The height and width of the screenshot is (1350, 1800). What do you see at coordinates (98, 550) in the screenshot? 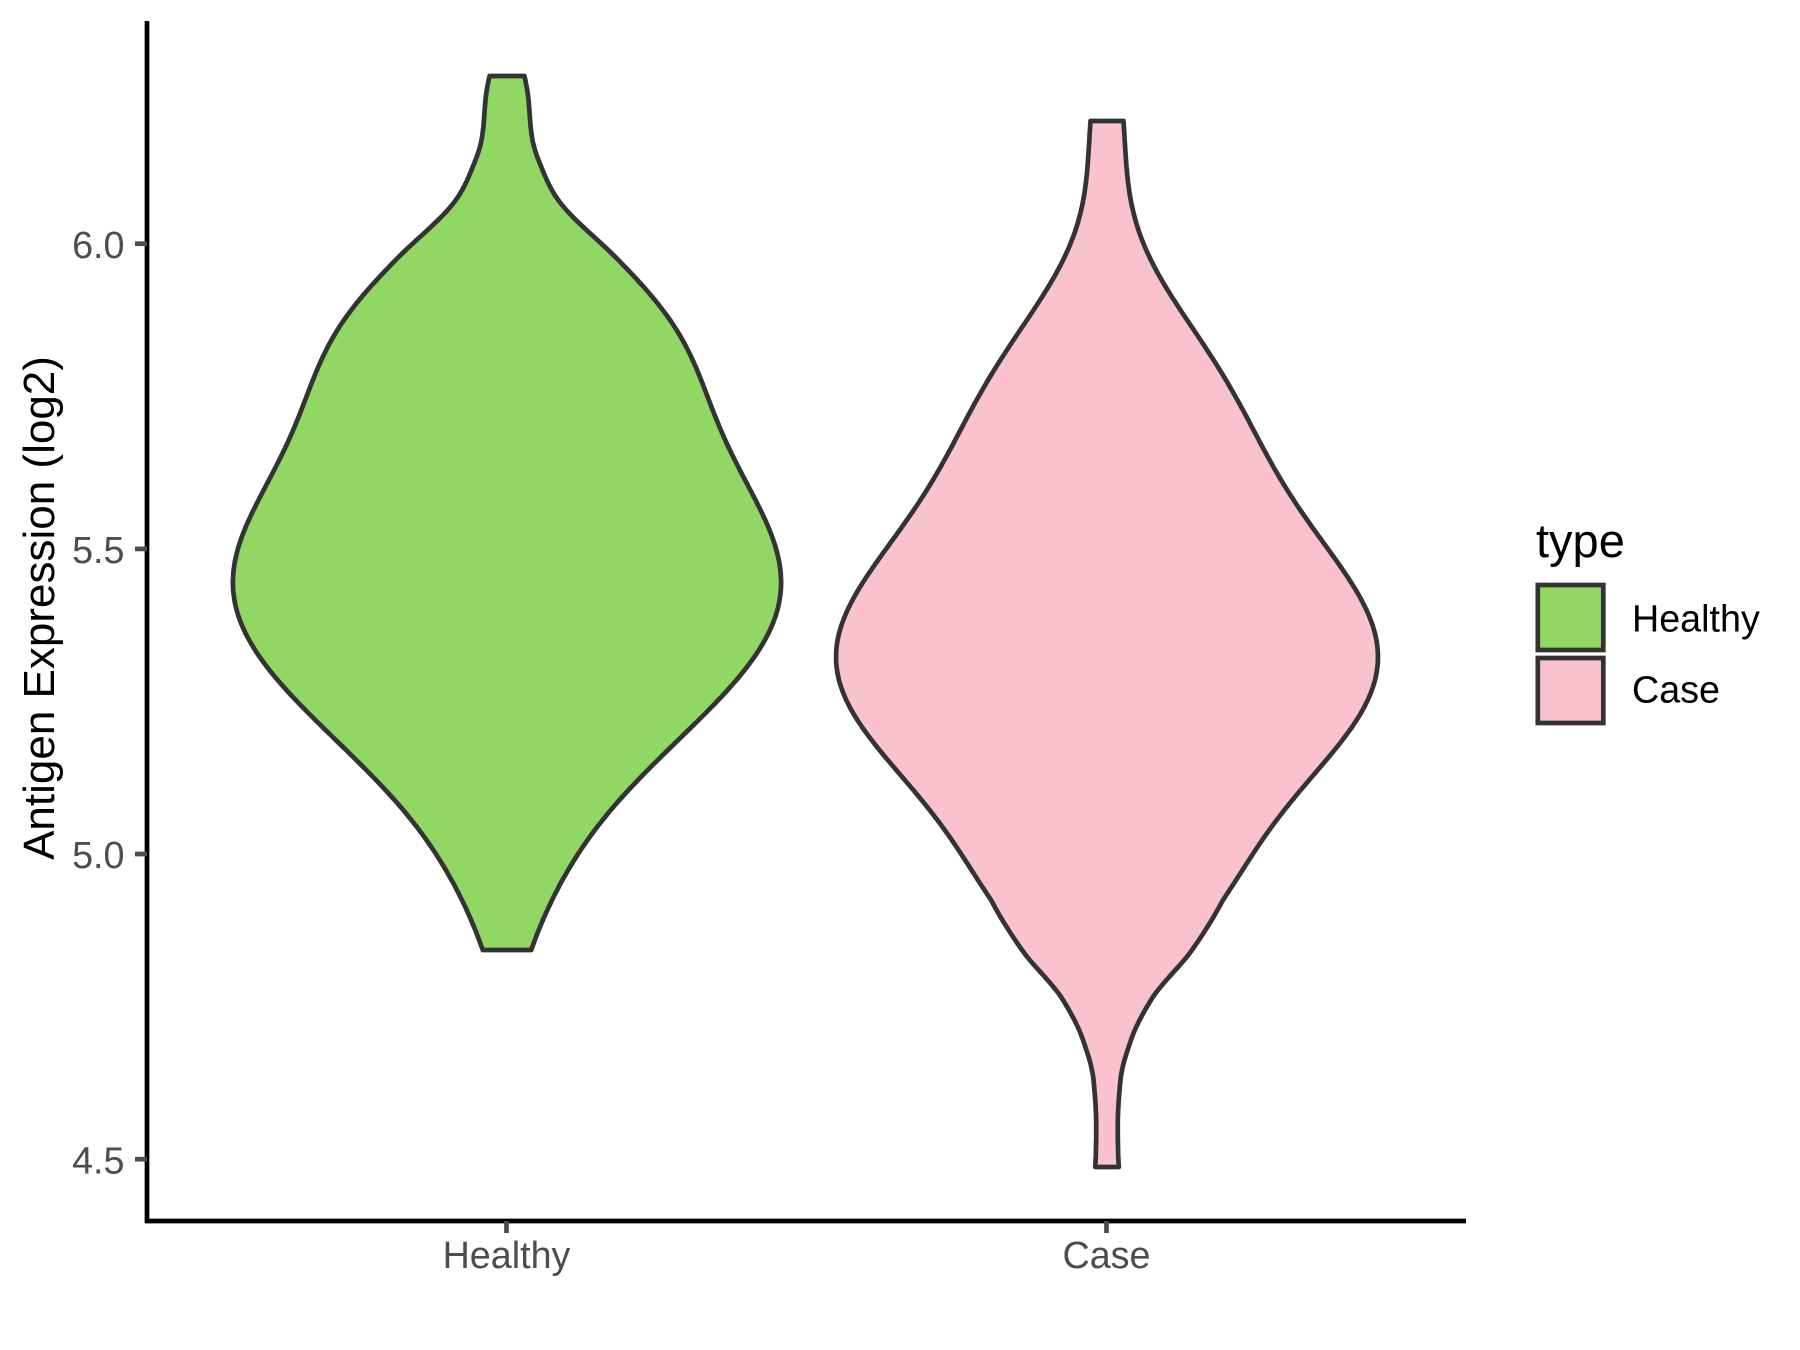
I see `svg-text: 5.5` at bounding box center [98, 550].